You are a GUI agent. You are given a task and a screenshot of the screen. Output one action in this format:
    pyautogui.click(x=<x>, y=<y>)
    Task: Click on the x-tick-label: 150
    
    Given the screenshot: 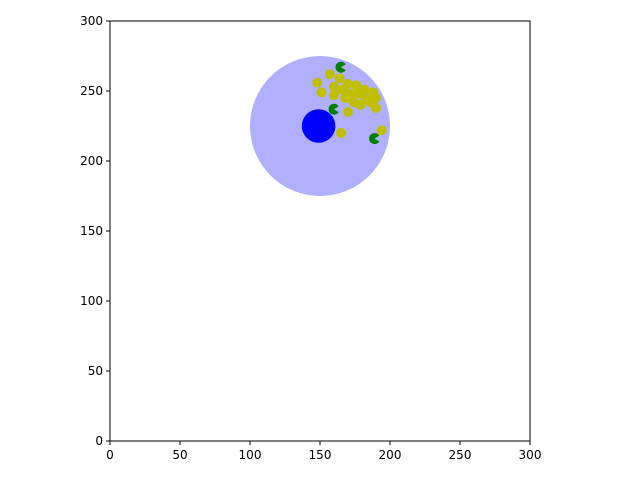 What is the action you would take?
    pyautogui.click(x=320, y=455)
    